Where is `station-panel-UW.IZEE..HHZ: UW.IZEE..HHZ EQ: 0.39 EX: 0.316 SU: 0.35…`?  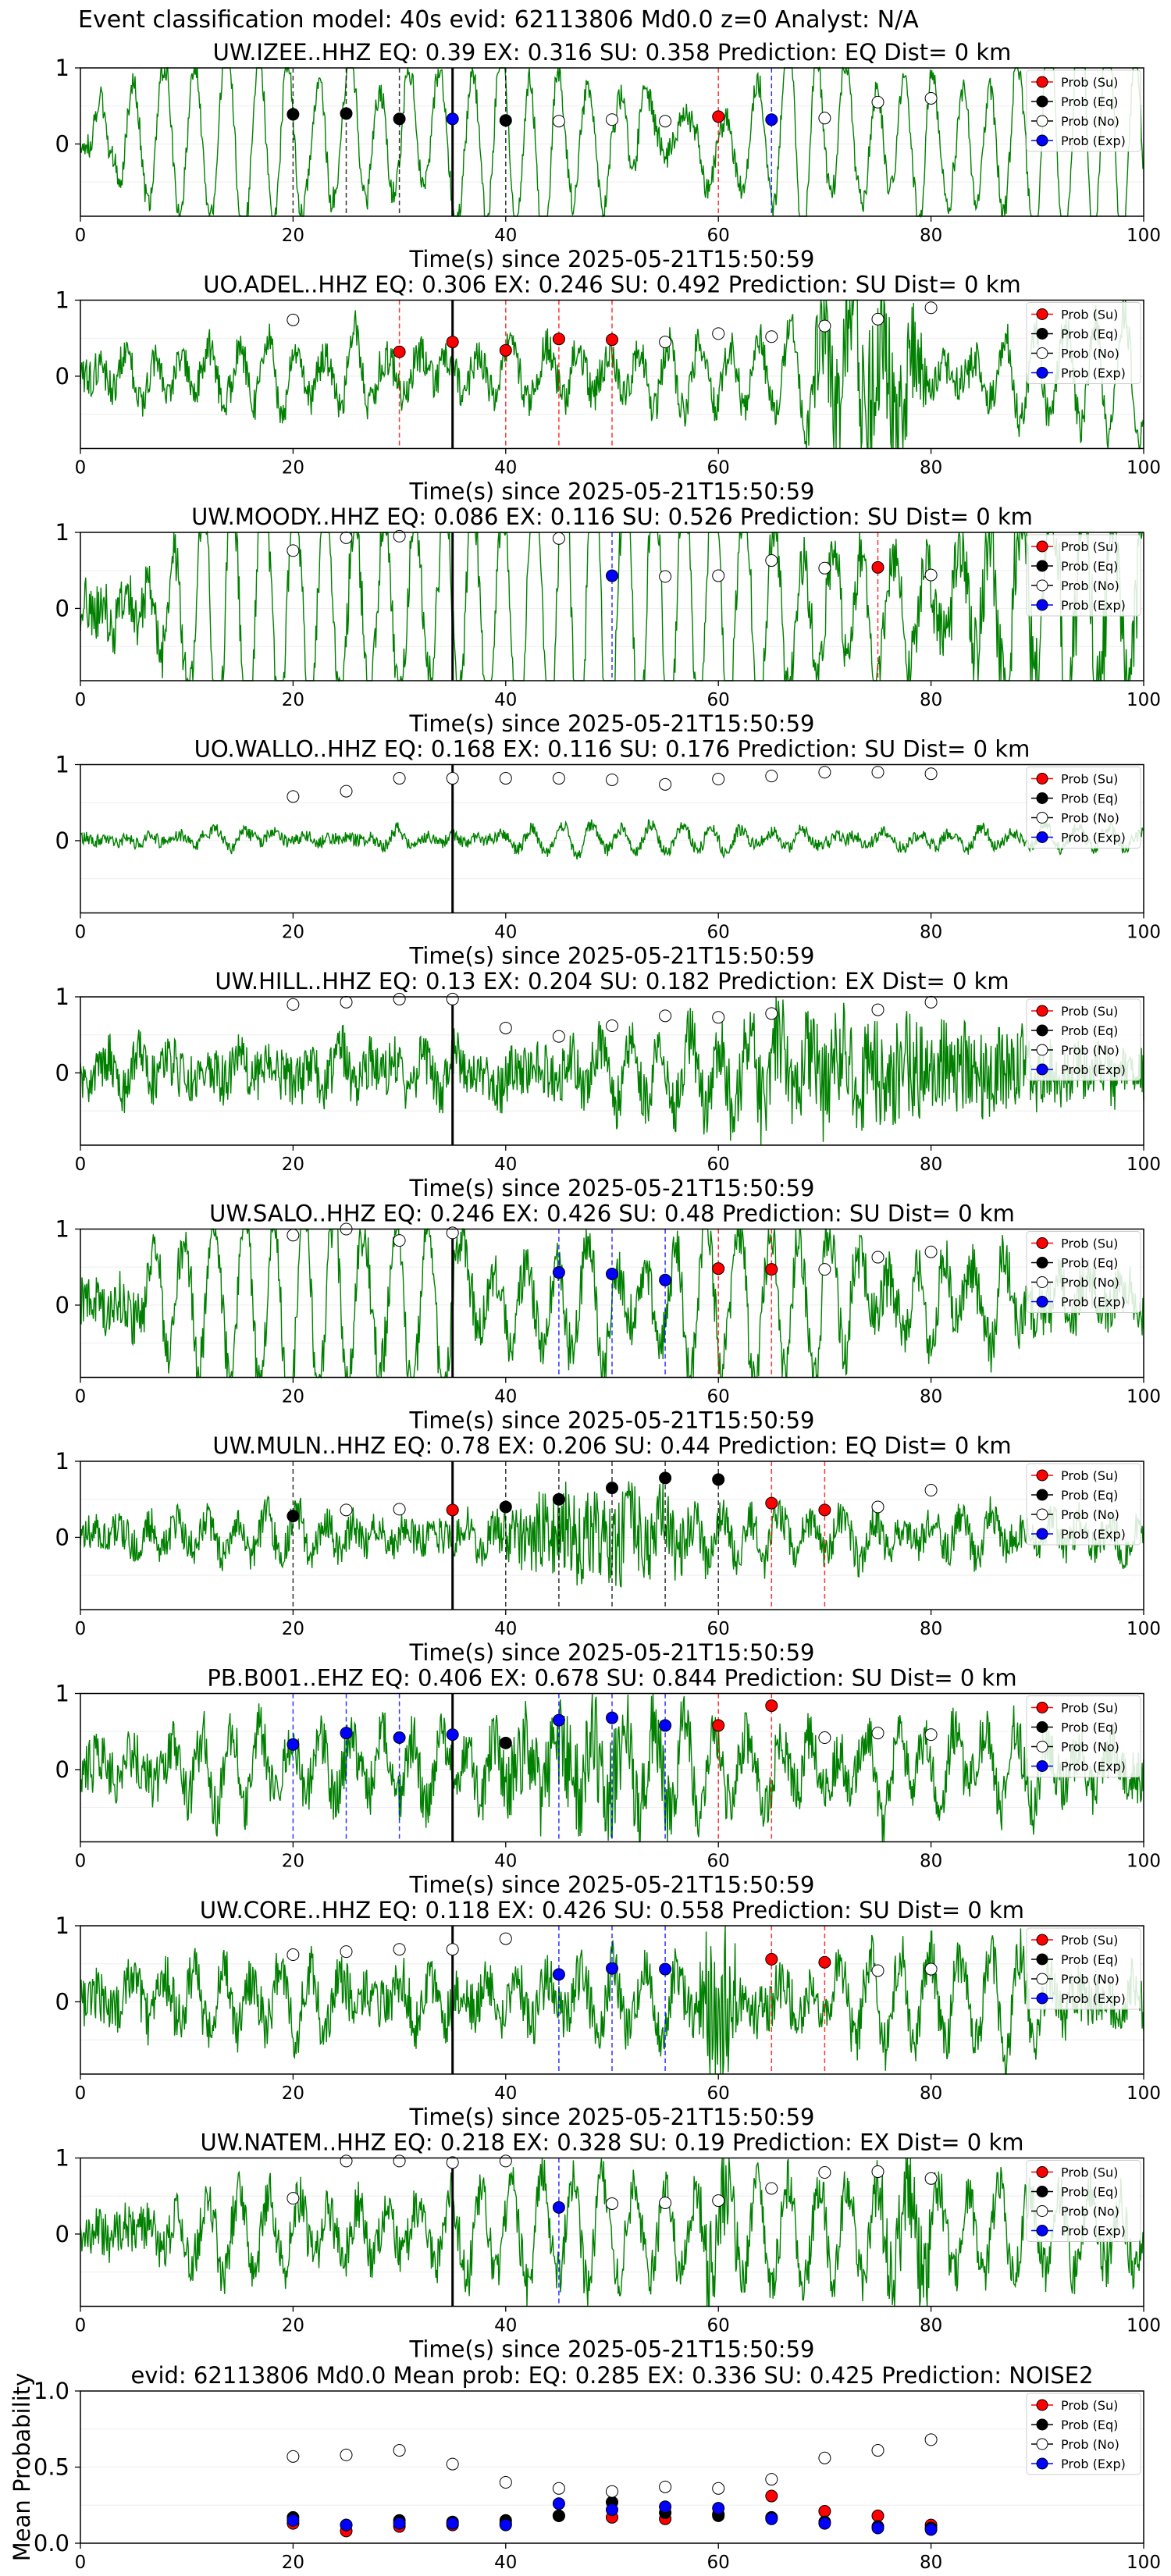 station-panel-UW.IZEE..HHZ: UW.IZEE..HHZ EQ: 0.39 EX: 0.316 SU: 0.35… is located at coordinates (608, 155).